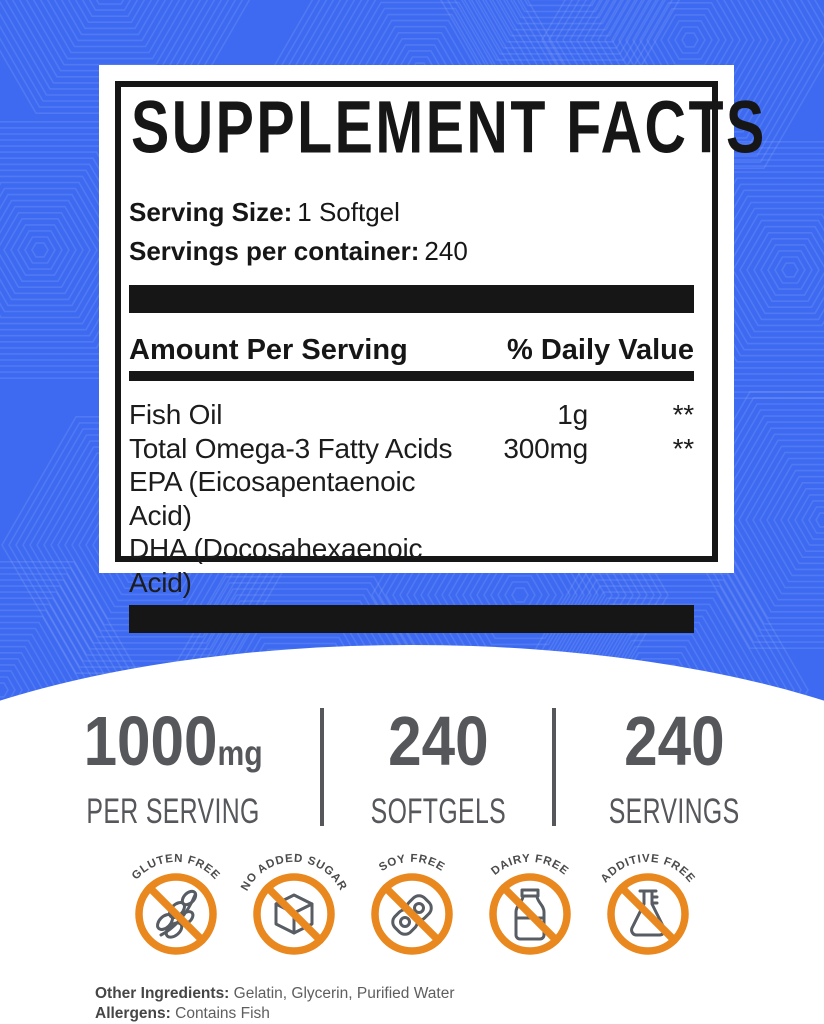 Image resolution: width=824 pixels, height=1024 pixels. I want to click on serving-size-line: Serving Size: 1 Softgel, so click(411, 212).